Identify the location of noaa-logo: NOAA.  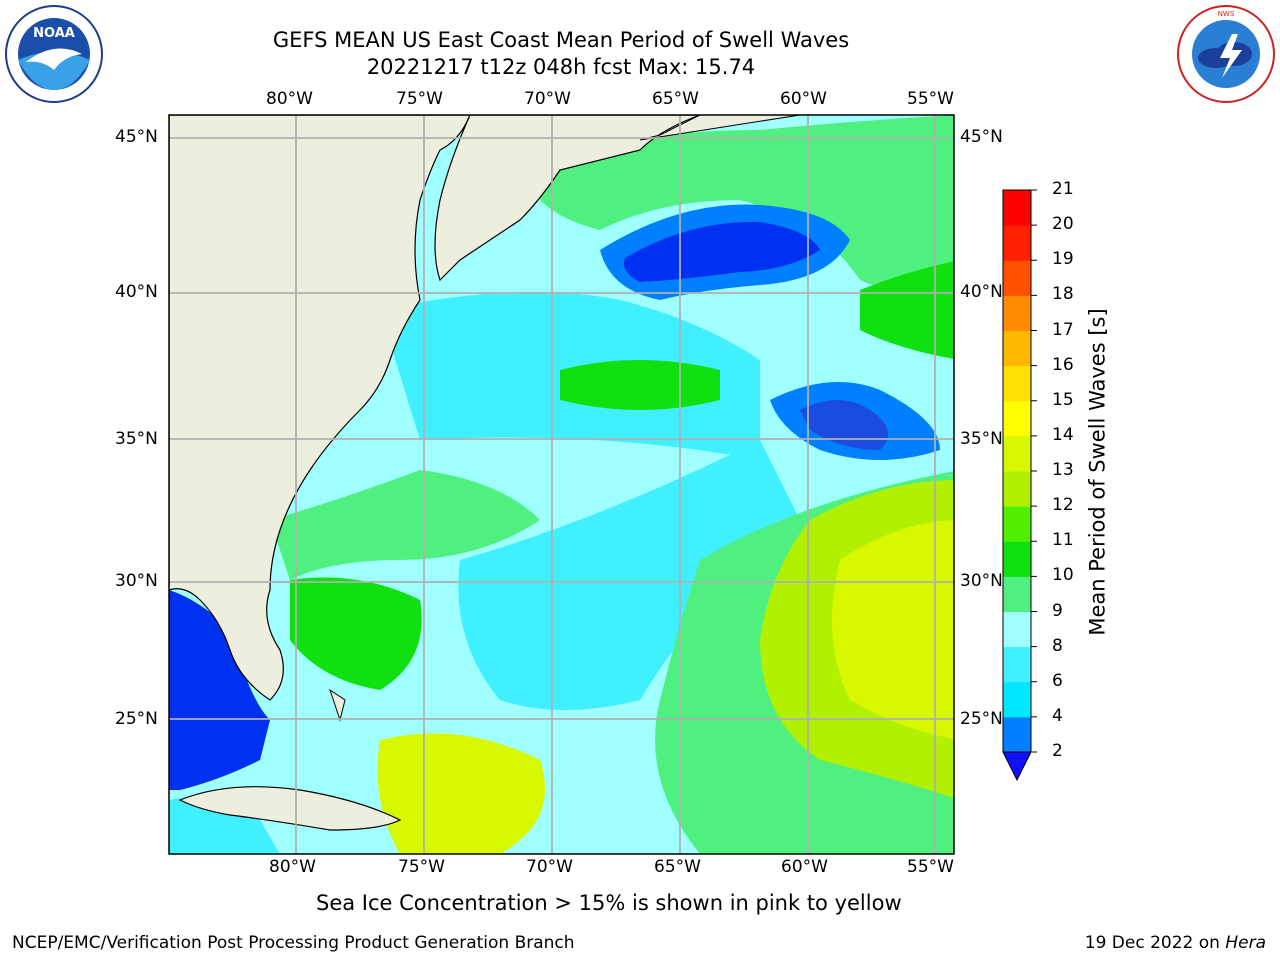
(54, 54).